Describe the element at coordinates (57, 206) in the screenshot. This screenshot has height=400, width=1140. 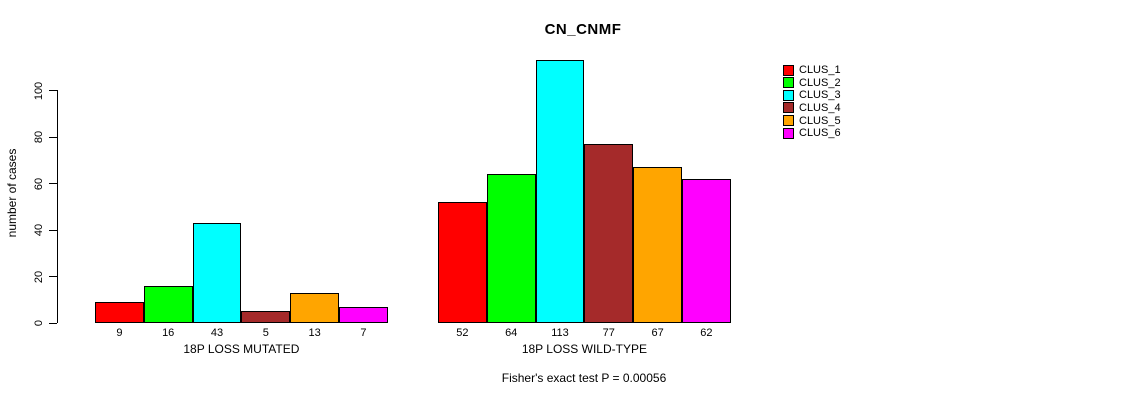
I see `y-axis-line` at that location.